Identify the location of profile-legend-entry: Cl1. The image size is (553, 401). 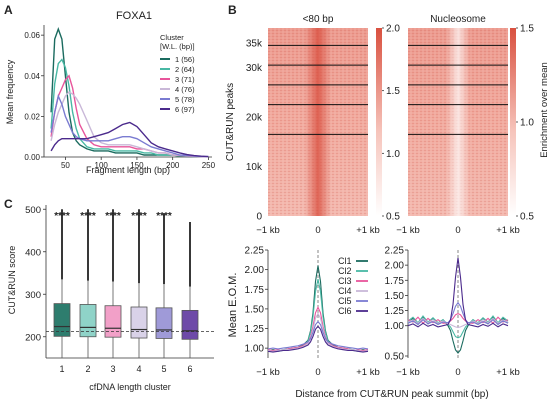
(345, 261).